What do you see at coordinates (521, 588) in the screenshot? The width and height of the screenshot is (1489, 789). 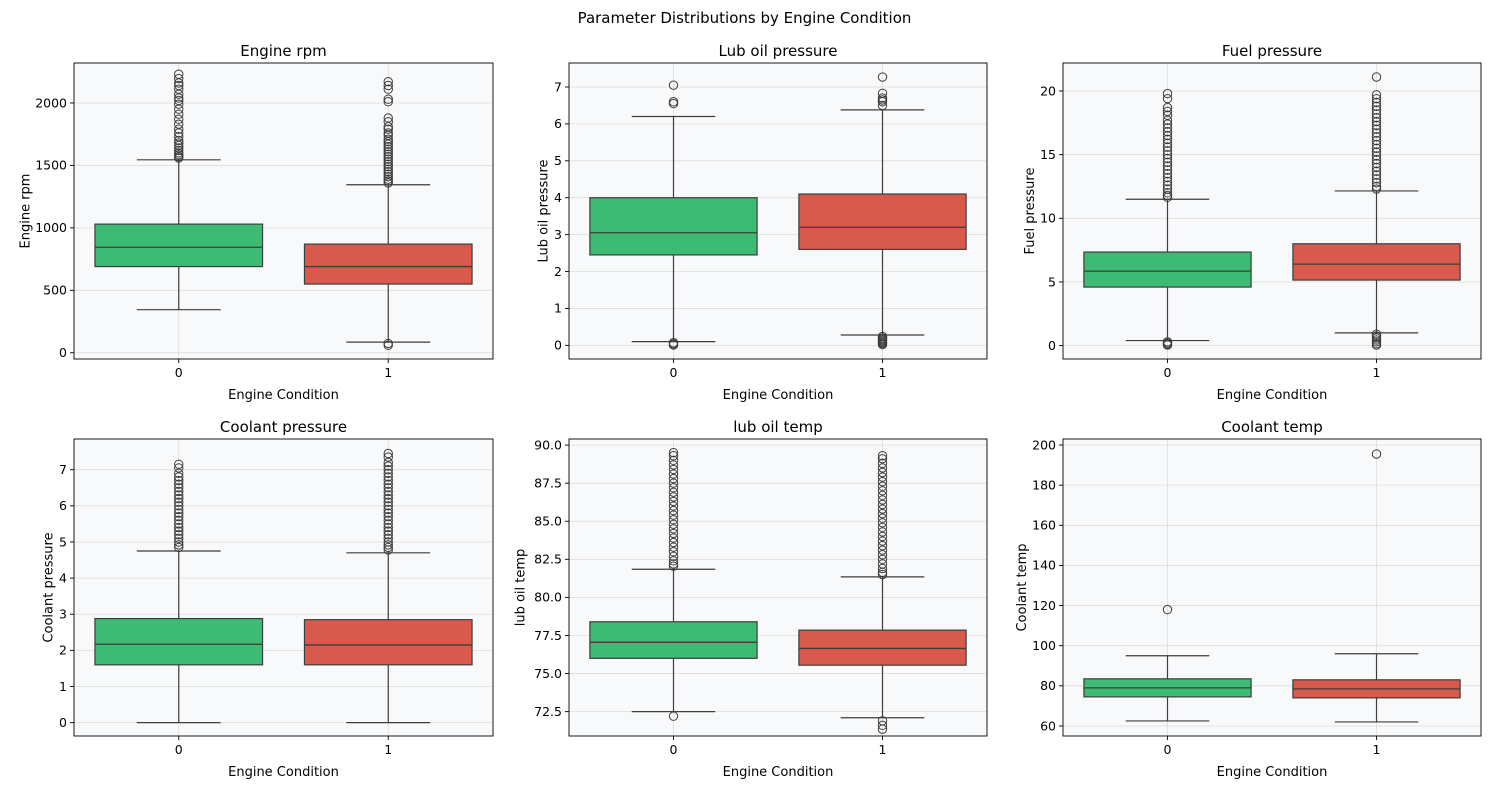 I see `y-axis-label: lub oil temp` at bounding box center [521, 588].